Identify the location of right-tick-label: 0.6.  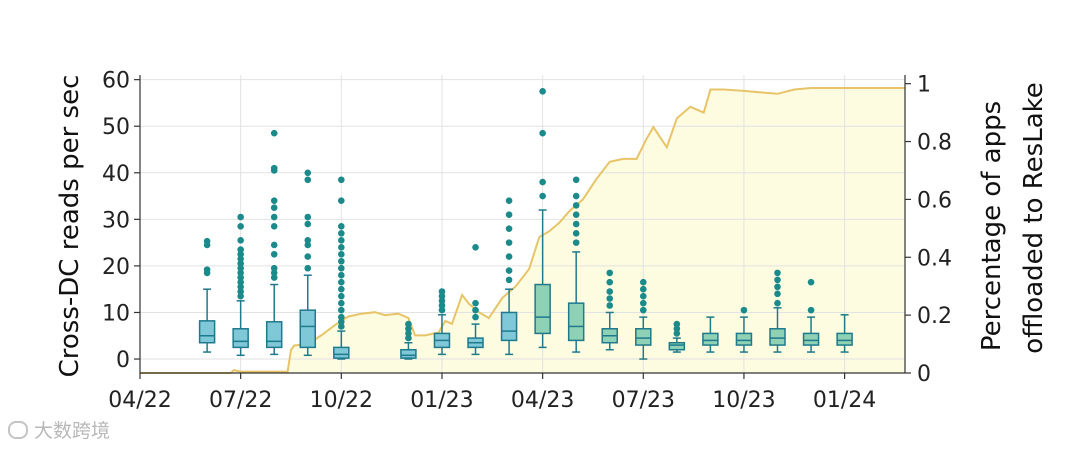
(934, 200).